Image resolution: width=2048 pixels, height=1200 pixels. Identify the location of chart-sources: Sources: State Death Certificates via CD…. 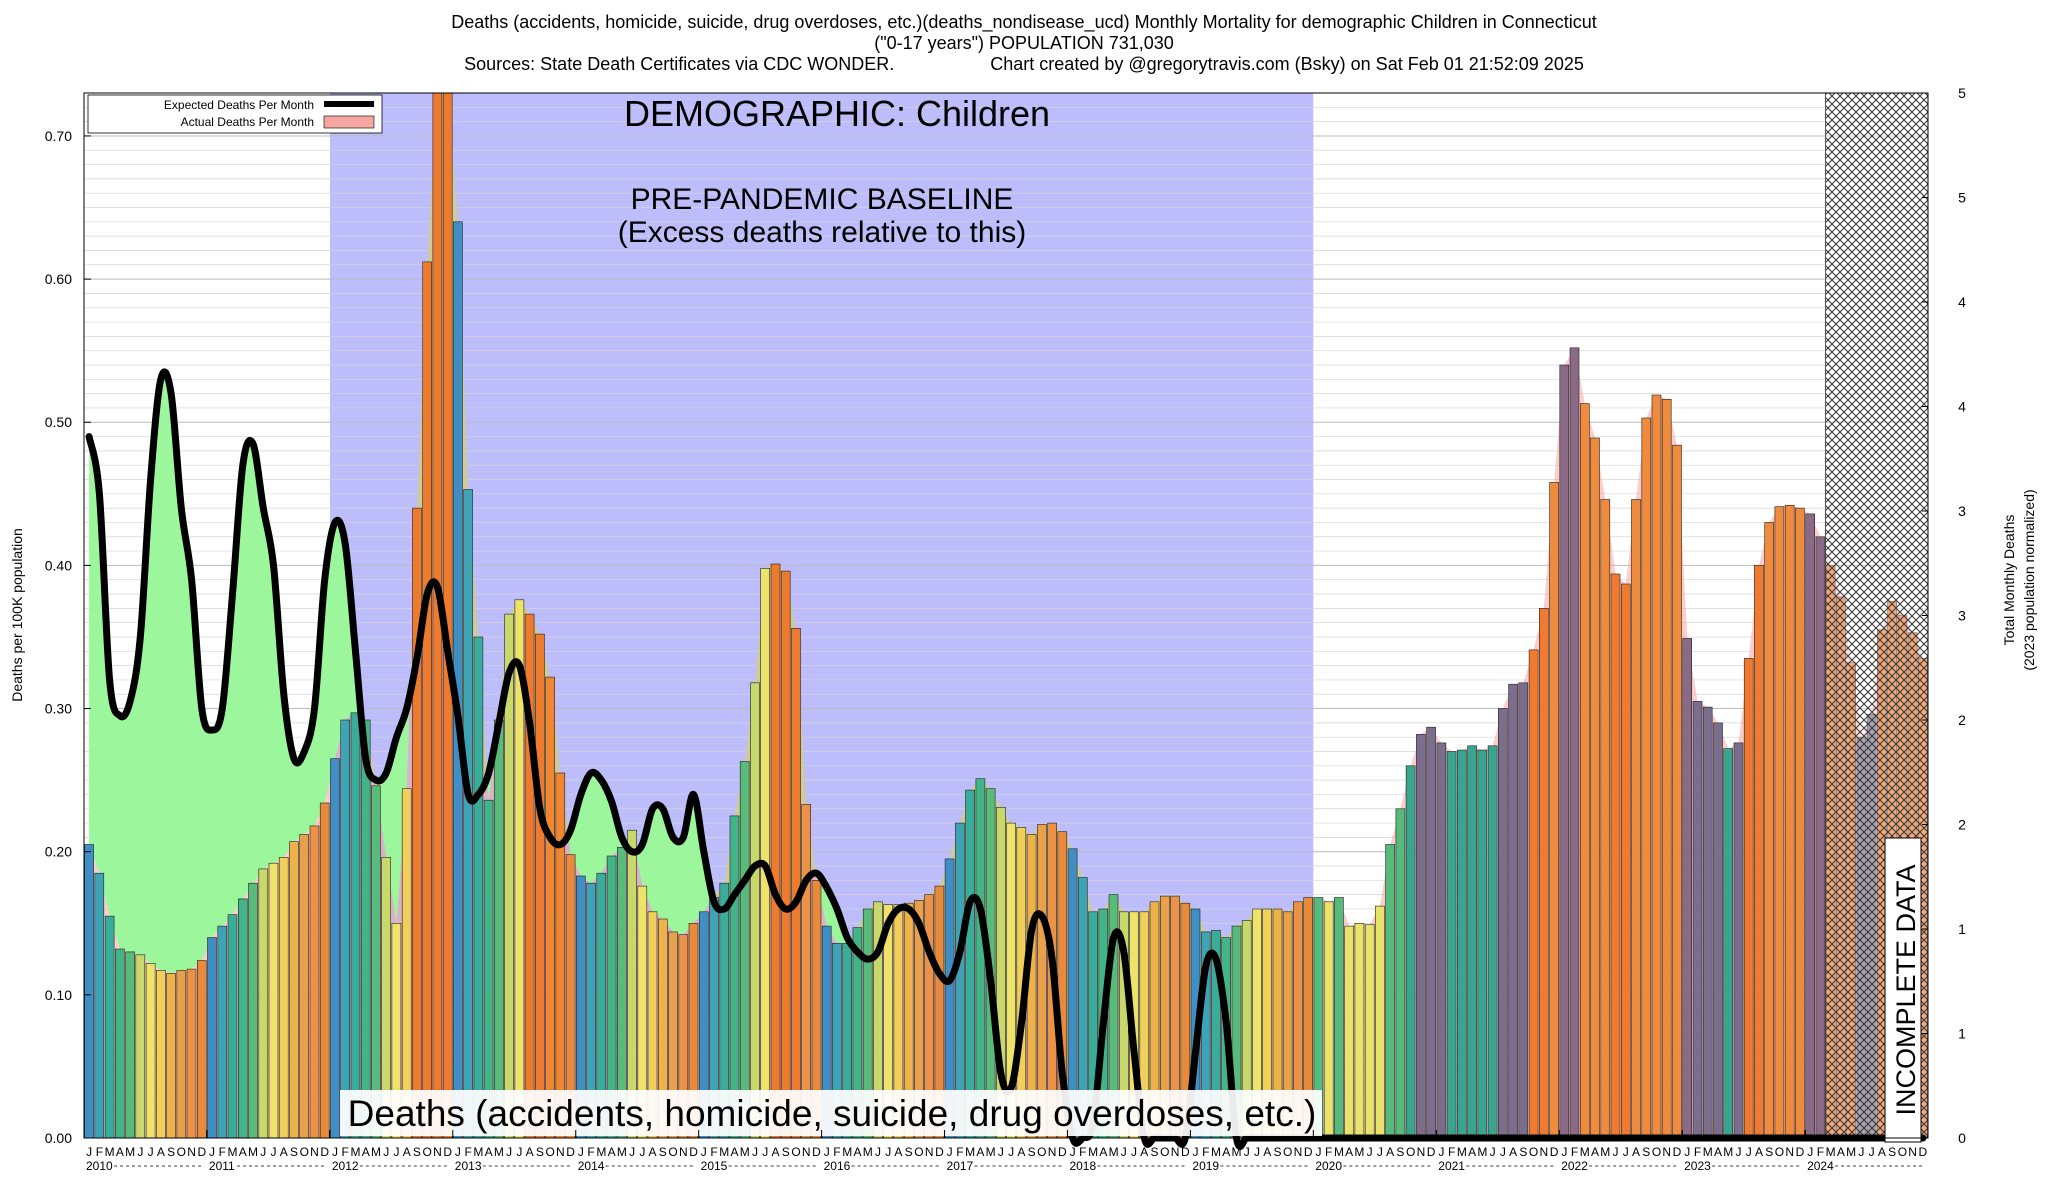
(1024, 64).